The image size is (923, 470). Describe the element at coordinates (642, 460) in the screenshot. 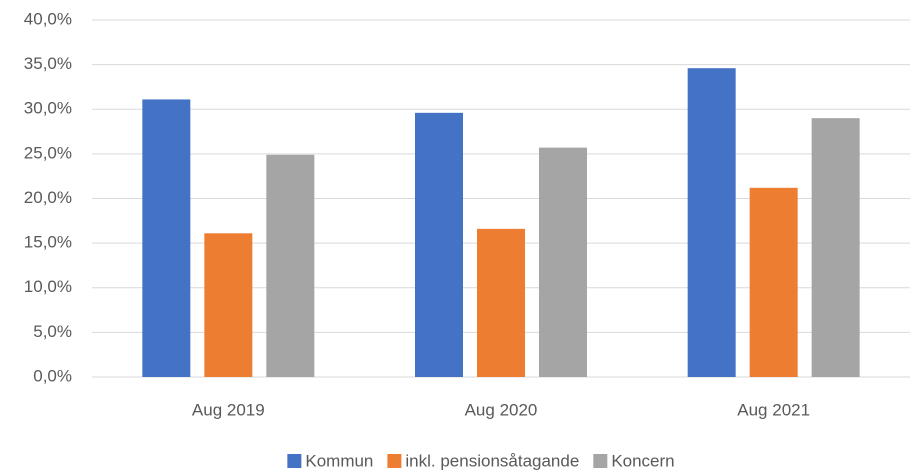

I see `legend-label: Koncern` at that location.